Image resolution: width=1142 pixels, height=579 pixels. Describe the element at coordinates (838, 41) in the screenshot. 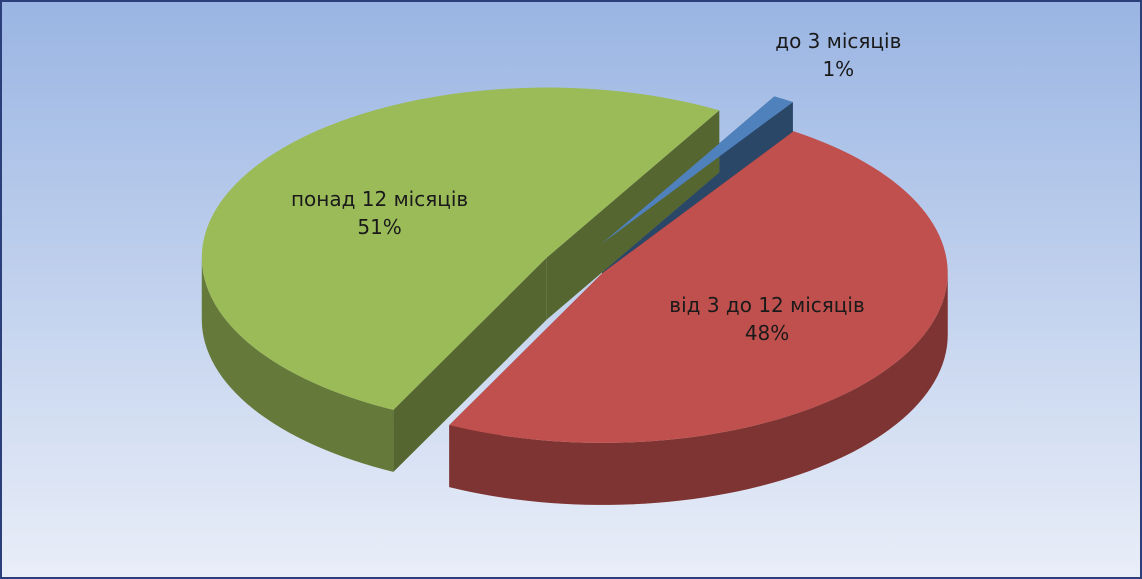

I see `slice-label: до 3 місяців` at that location.